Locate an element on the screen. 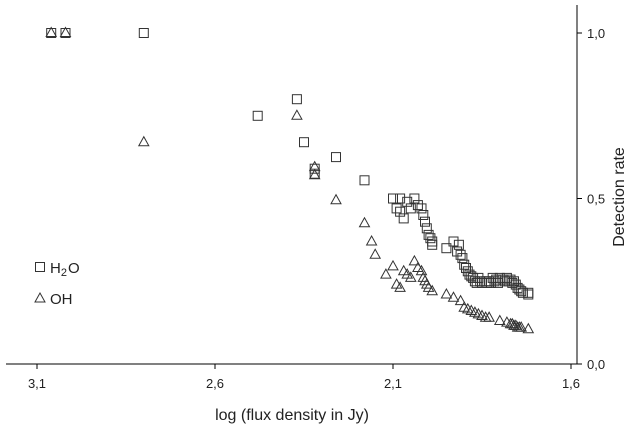  legend-h2o-label-sub: 2 is located at coordinates (64, 273).